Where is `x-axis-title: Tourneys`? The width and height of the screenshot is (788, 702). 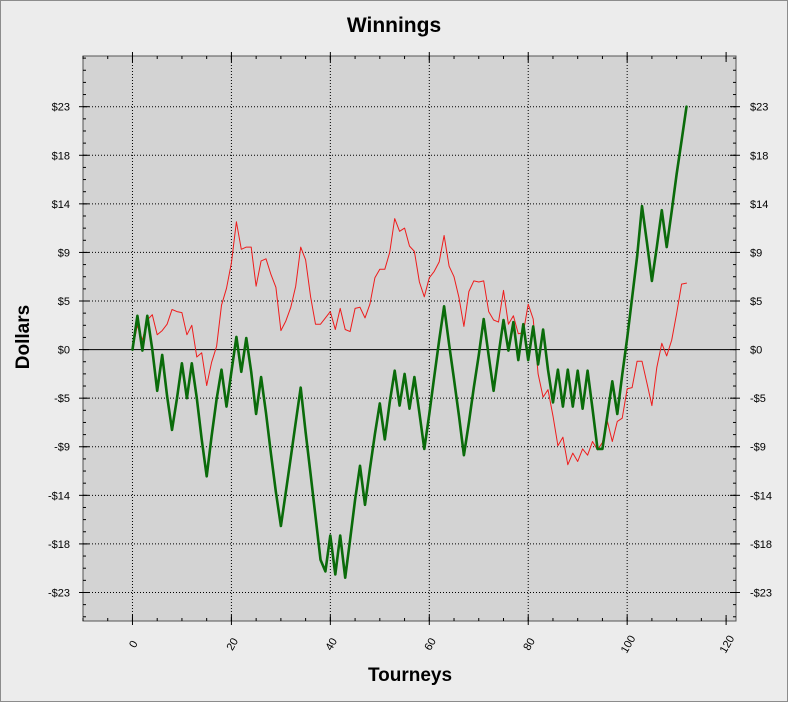
x-axis-title: Tourneys is located at coordinates (410, 675).